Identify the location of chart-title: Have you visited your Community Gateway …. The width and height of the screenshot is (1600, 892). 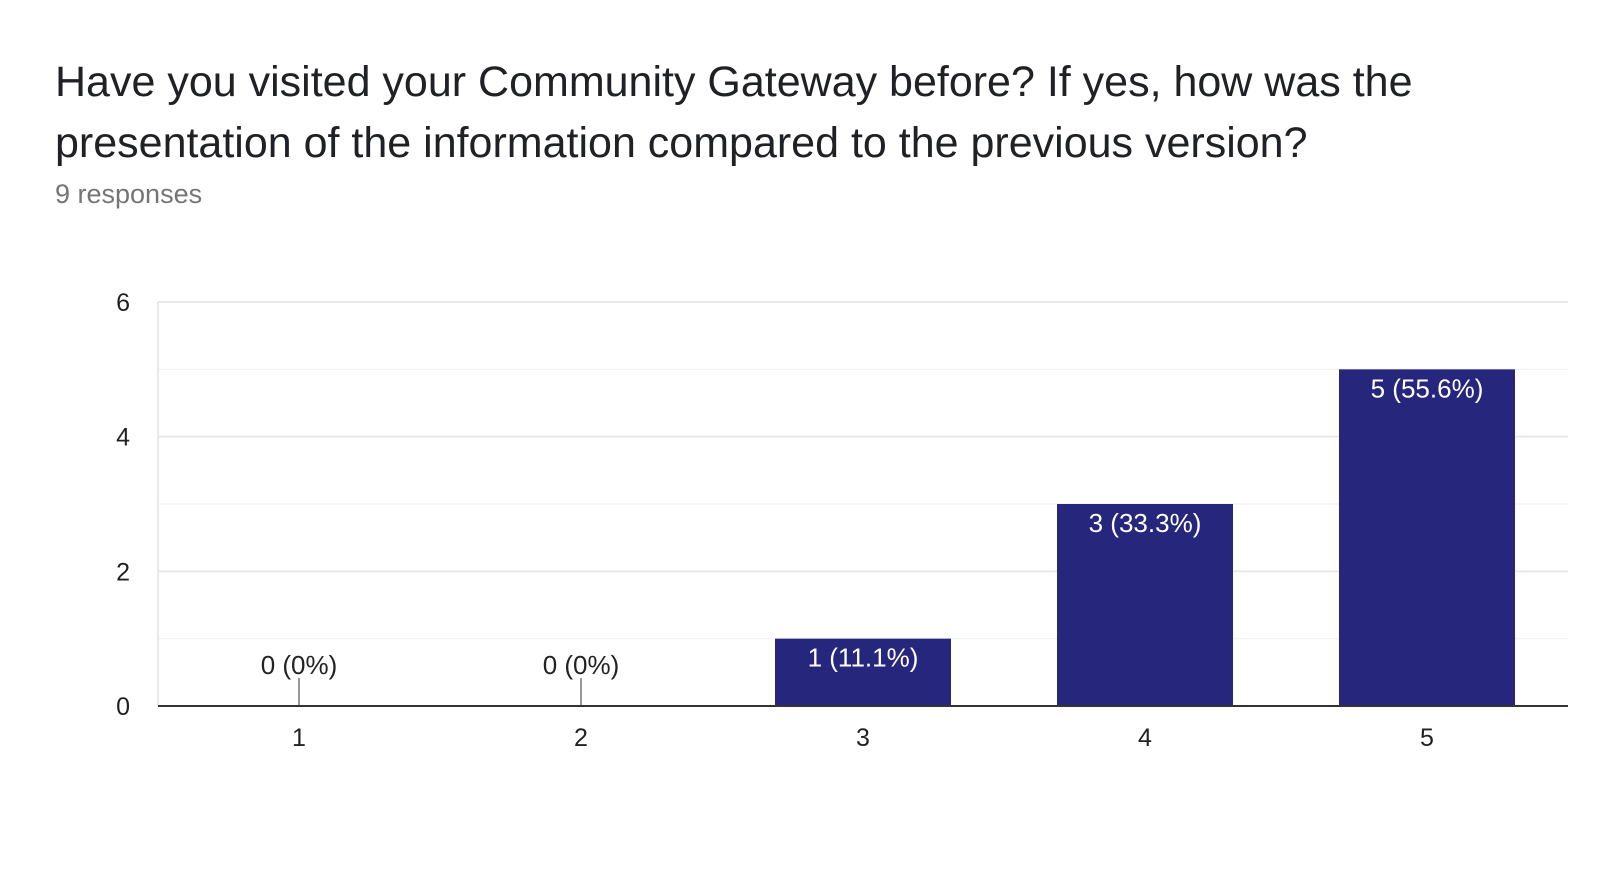
(734, 112).